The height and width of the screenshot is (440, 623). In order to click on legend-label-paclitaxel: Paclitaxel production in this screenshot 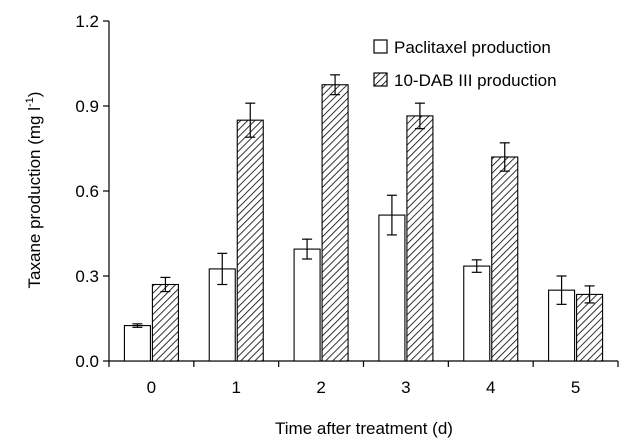, I will do `click(472, 47)`.